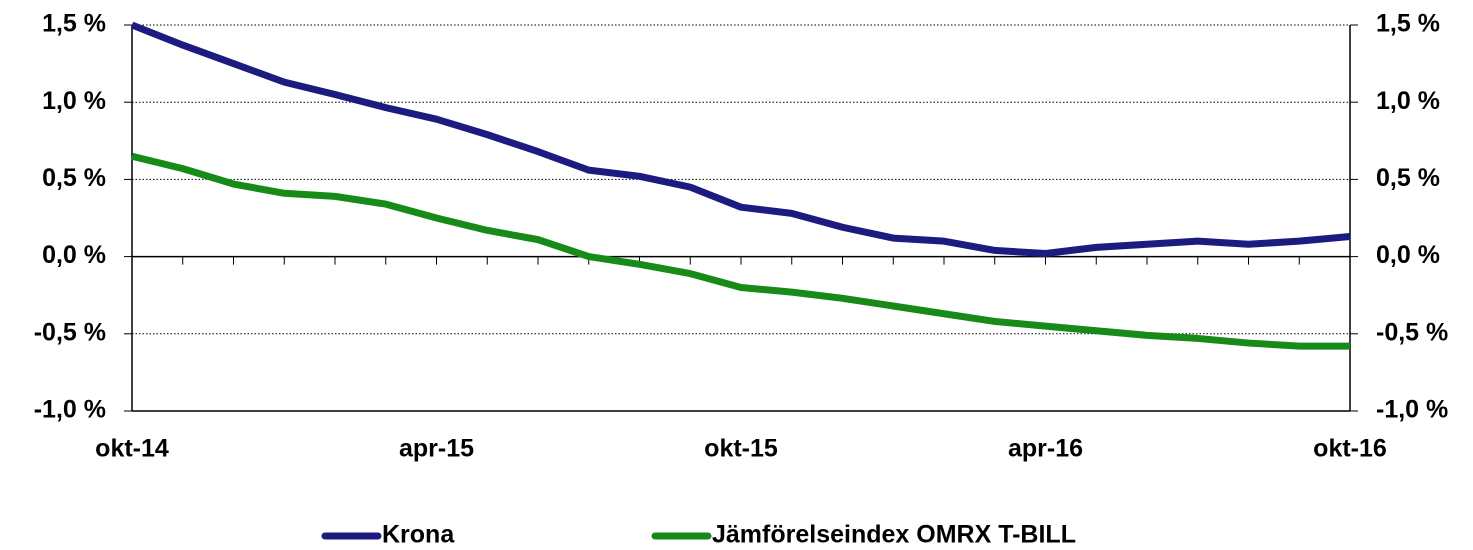  I want to click on y-tick-label: -0,5 %, so click(70, 332).